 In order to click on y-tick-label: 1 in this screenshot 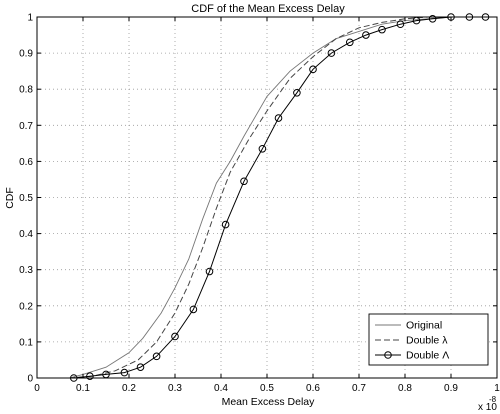, I will do `click(30, 18)`.